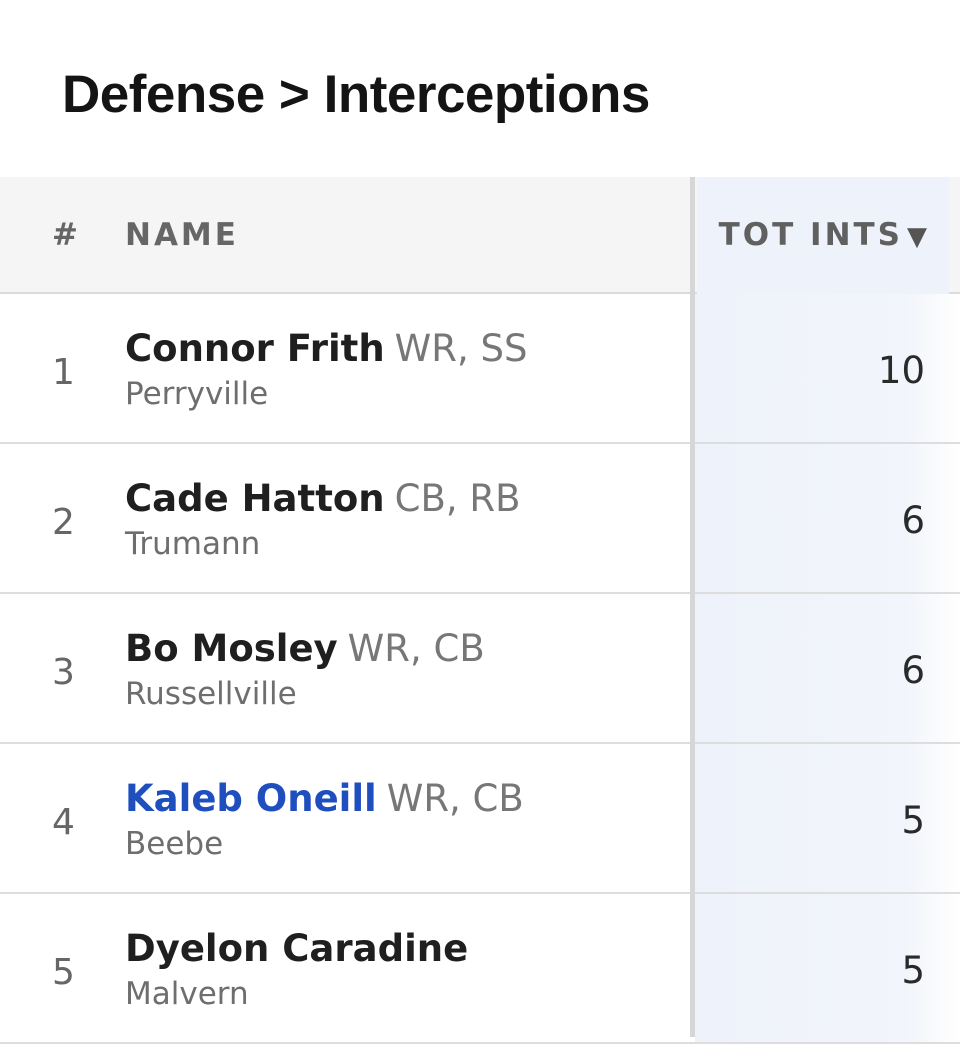 This screenshot has height=1052, width=960. I want to click on table-row: 2 Cade Hatton CB, RB Trumann 6, so click(480, 519).